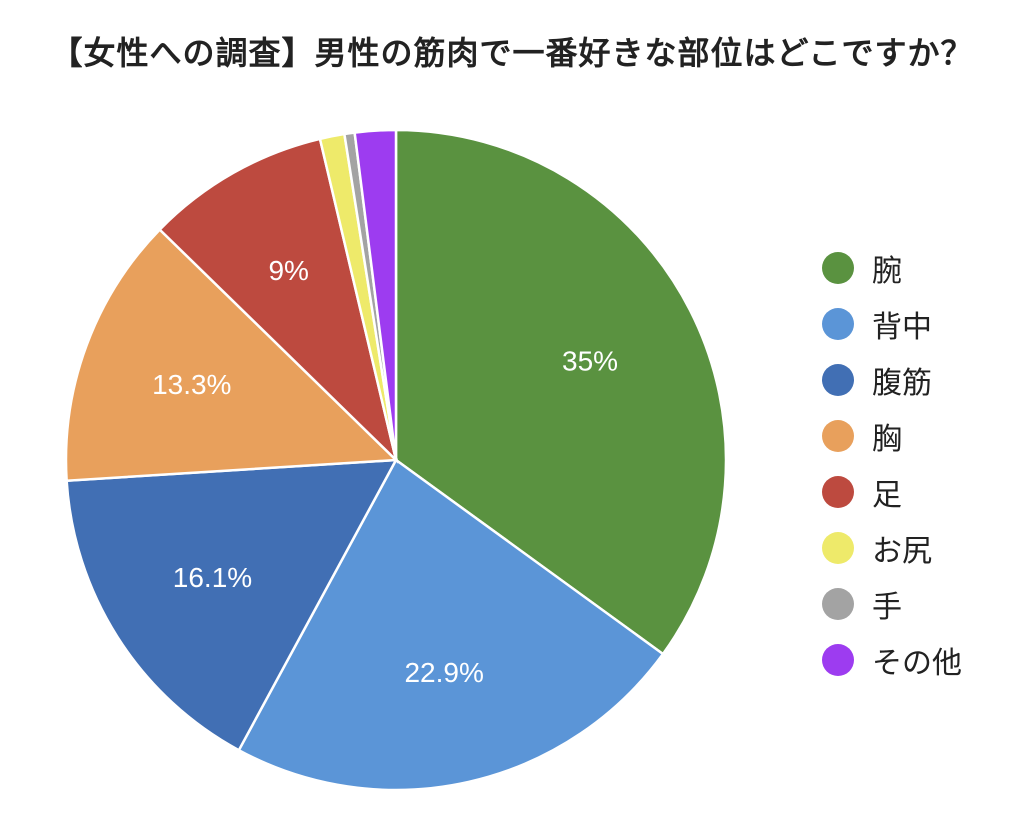  I want to click on legend-item-3: 腹筋, so click(917, 380).